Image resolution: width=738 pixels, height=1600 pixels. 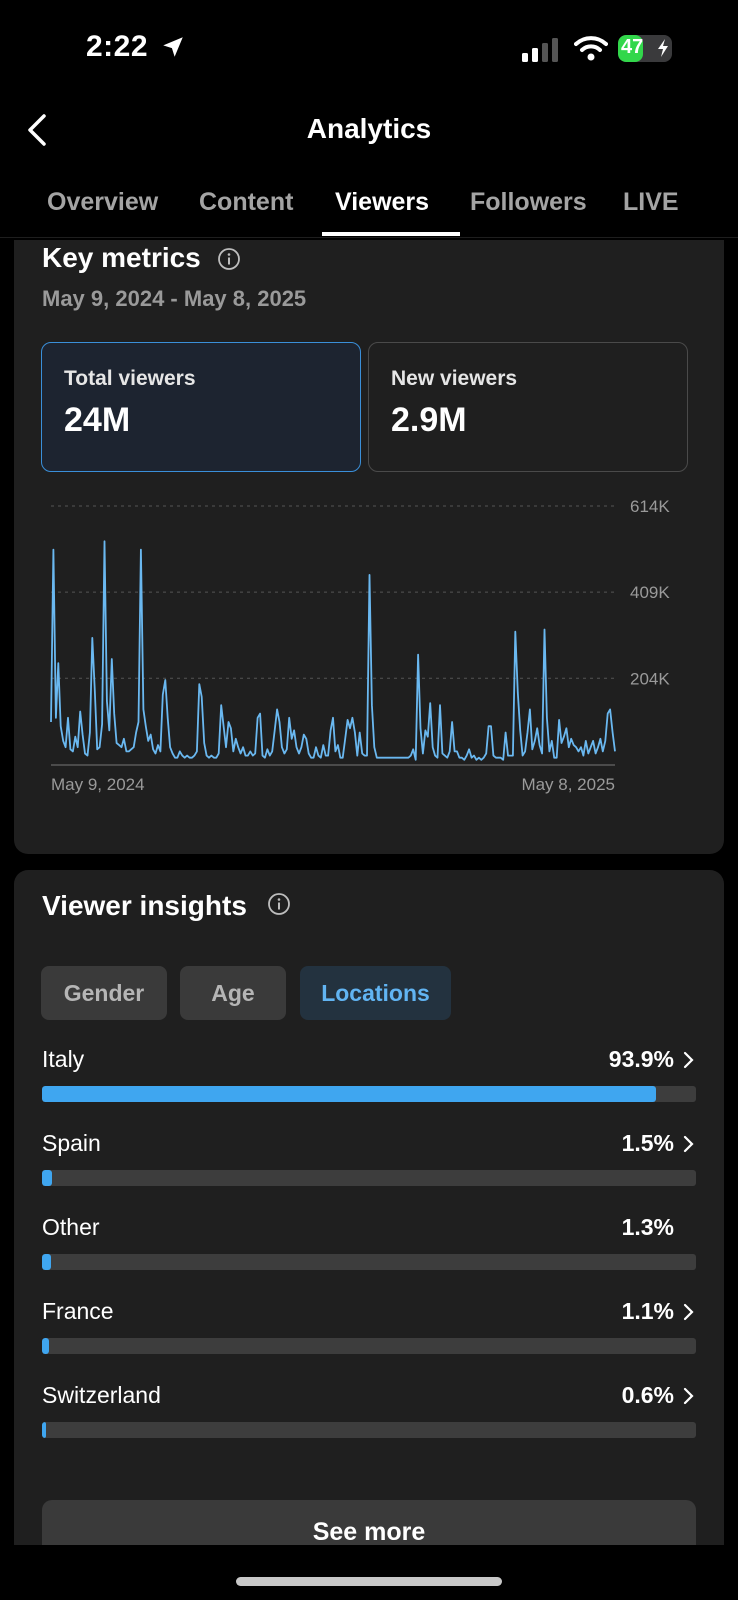 I want to click on battery-charging-icon, so click(x=663, y=48).